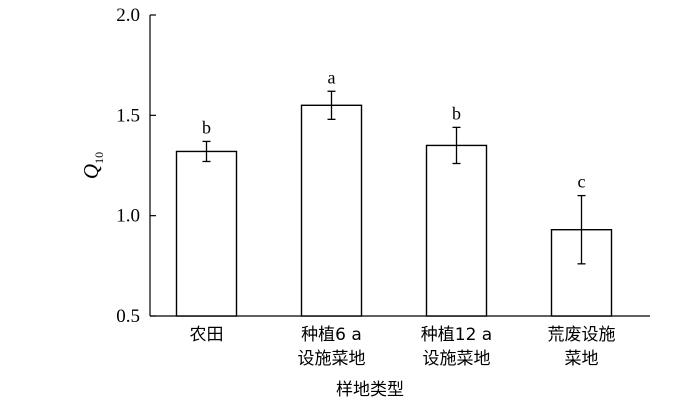  What do you see at coordinates (91, 171) in the screenshot?
I see `y-axis-label-main: Q` at bounding box center [91, 171].